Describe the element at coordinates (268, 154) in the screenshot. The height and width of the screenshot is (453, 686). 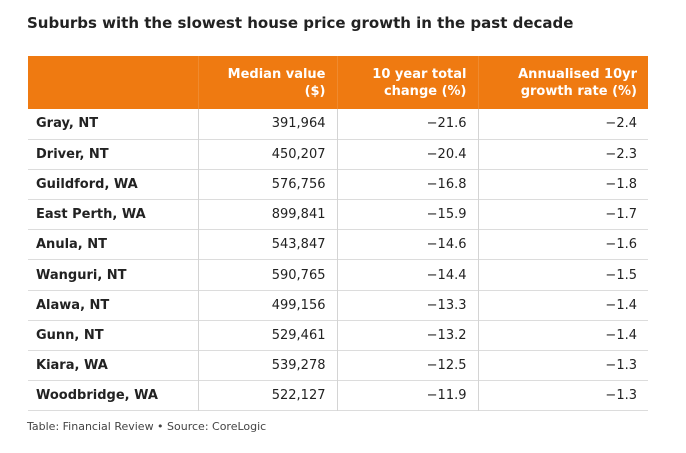
I see `median-value-cell: 450,207` at that location.